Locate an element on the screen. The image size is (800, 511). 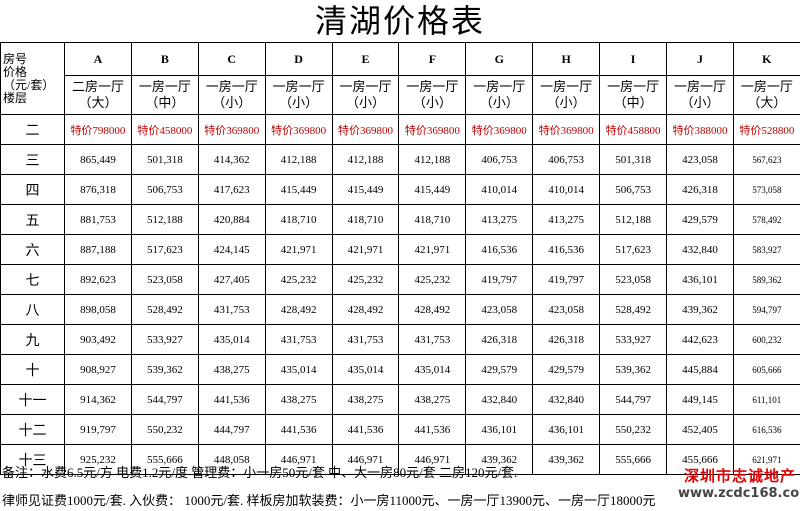
price-cell: 621,971 is located at coordinates (766, 459).